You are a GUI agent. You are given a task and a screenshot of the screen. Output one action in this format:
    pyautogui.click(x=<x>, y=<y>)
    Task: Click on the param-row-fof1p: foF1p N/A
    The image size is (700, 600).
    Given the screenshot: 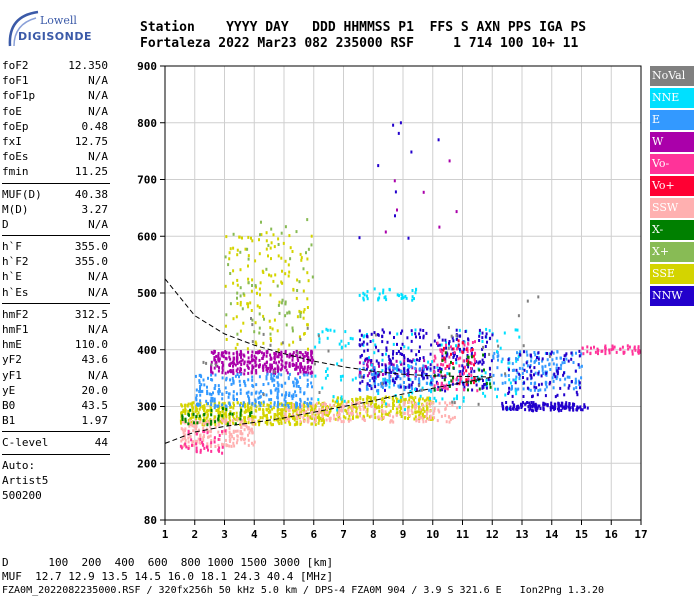 What is the action you would take?
    pyautogui.click(x=56, y=95)
    